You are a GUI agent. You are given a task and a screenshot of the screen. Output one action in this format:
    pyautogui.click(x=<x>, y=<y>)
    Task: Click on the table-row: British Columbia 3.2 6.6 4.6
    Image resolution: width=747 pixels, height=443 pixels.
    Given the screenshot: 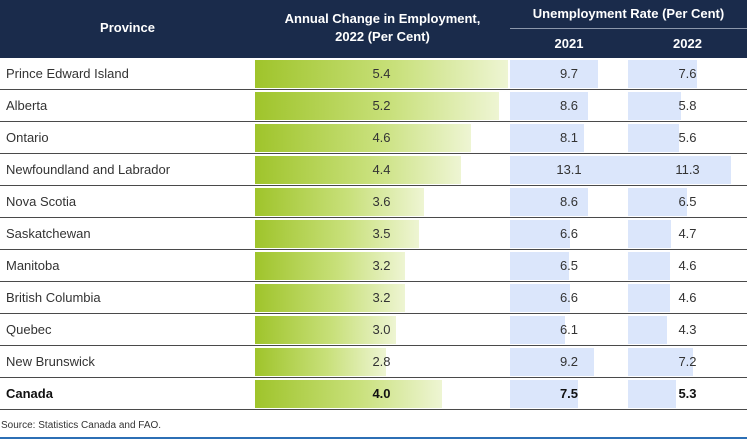 What is the action you would take?
    pyautogui.click(x=373, y=298)
    